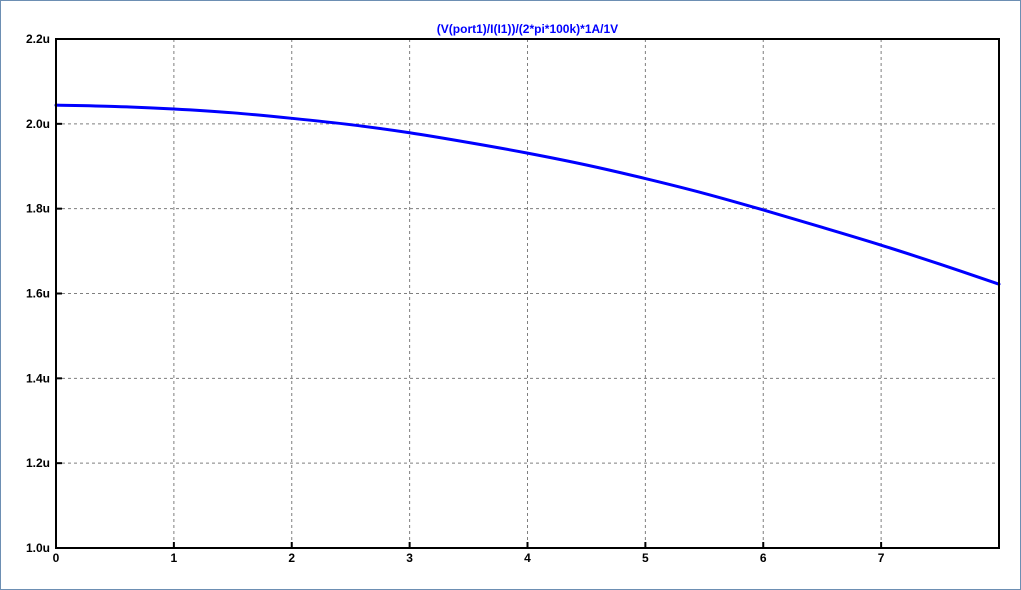 This screenshot has width=1021, height=590. What do you see at coordinates (38, 463) in the screenshot?
I see `y-tick-label: 1.2u` at bounding box center [38, 463].